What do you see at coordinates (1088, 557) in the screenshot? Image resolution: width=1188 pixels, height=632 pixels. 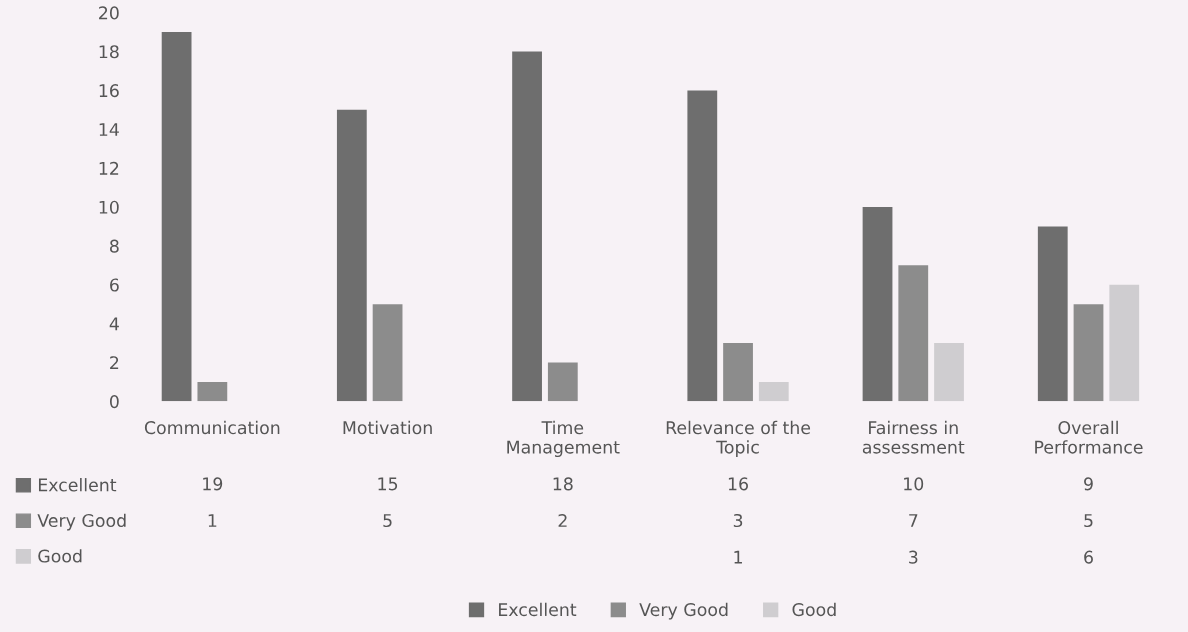 I see `data-label: 6` at bounding box center [1088, 557].